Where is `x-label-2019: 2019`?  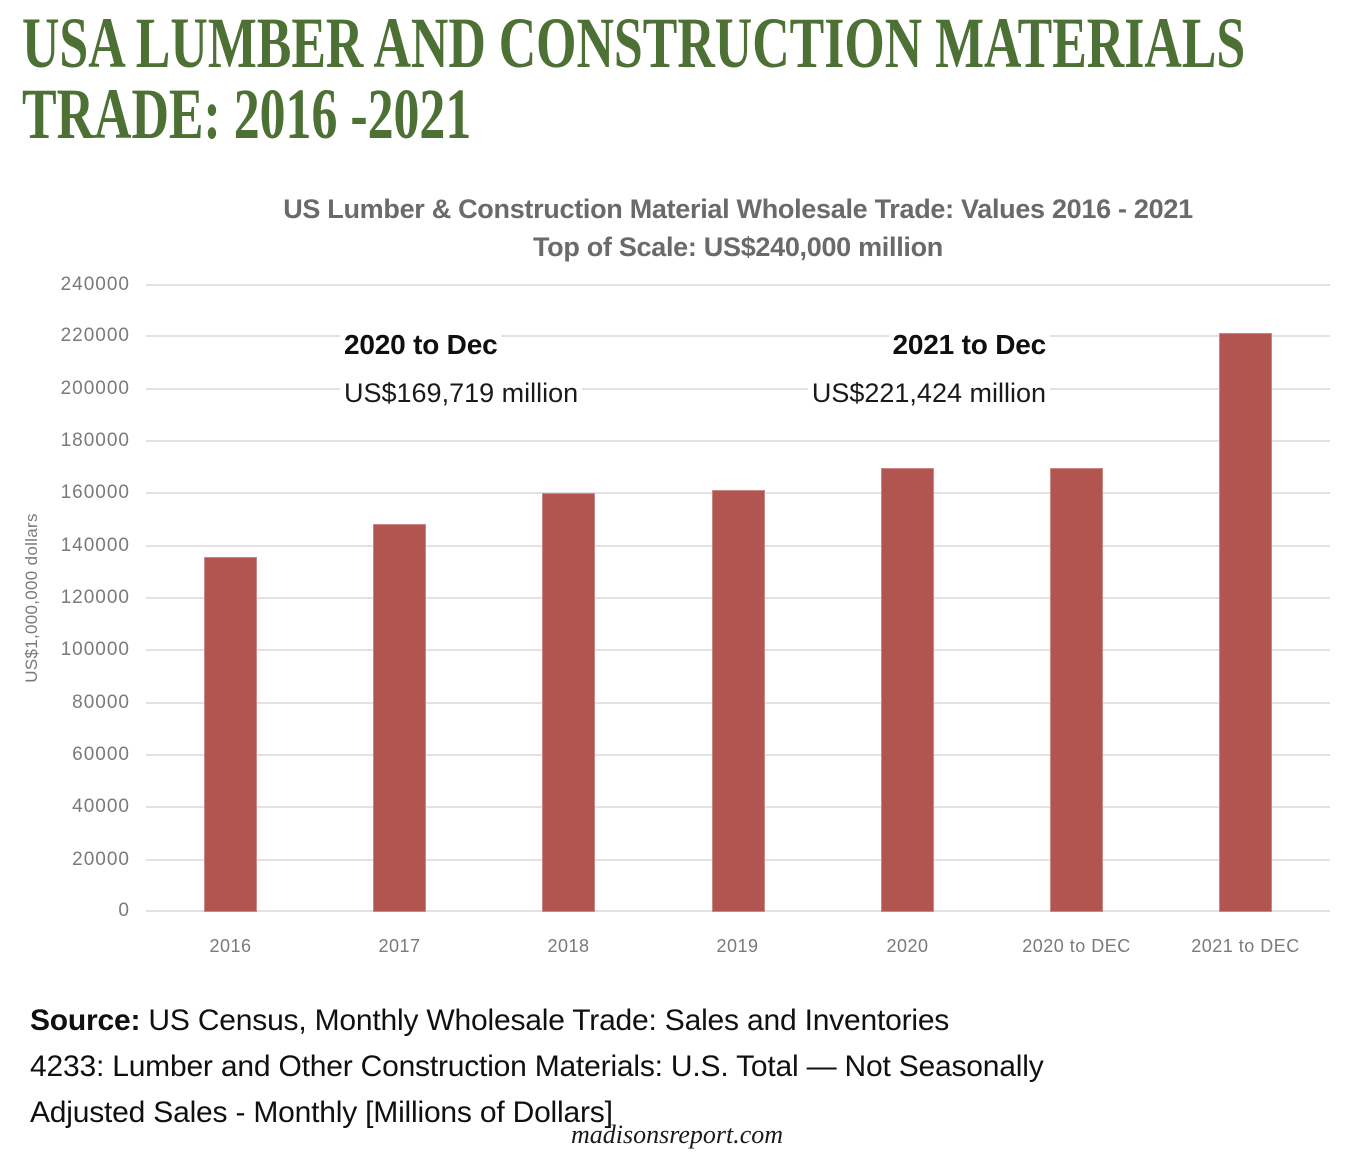
x-label-2019: 2019 is located at coordinates (737, 946).